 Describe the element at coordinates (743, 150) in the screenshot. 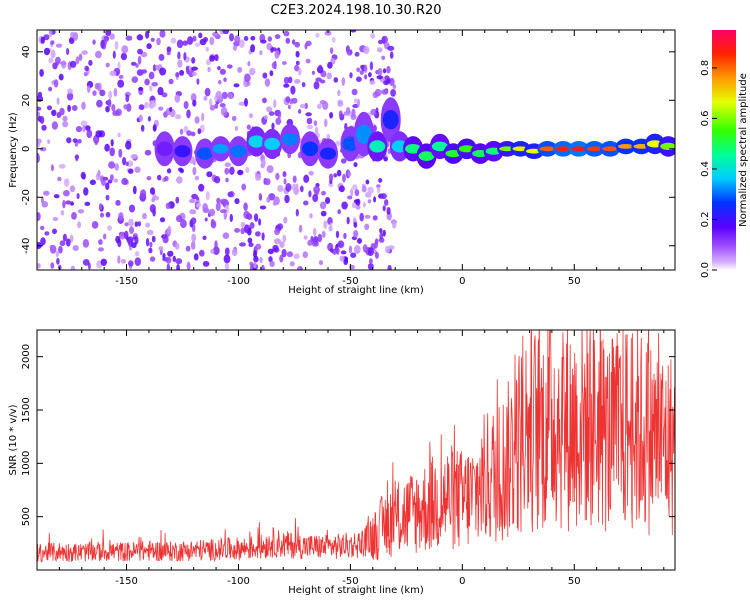

I see `colorbar-label: Normalized spectral amplitude` at that location.